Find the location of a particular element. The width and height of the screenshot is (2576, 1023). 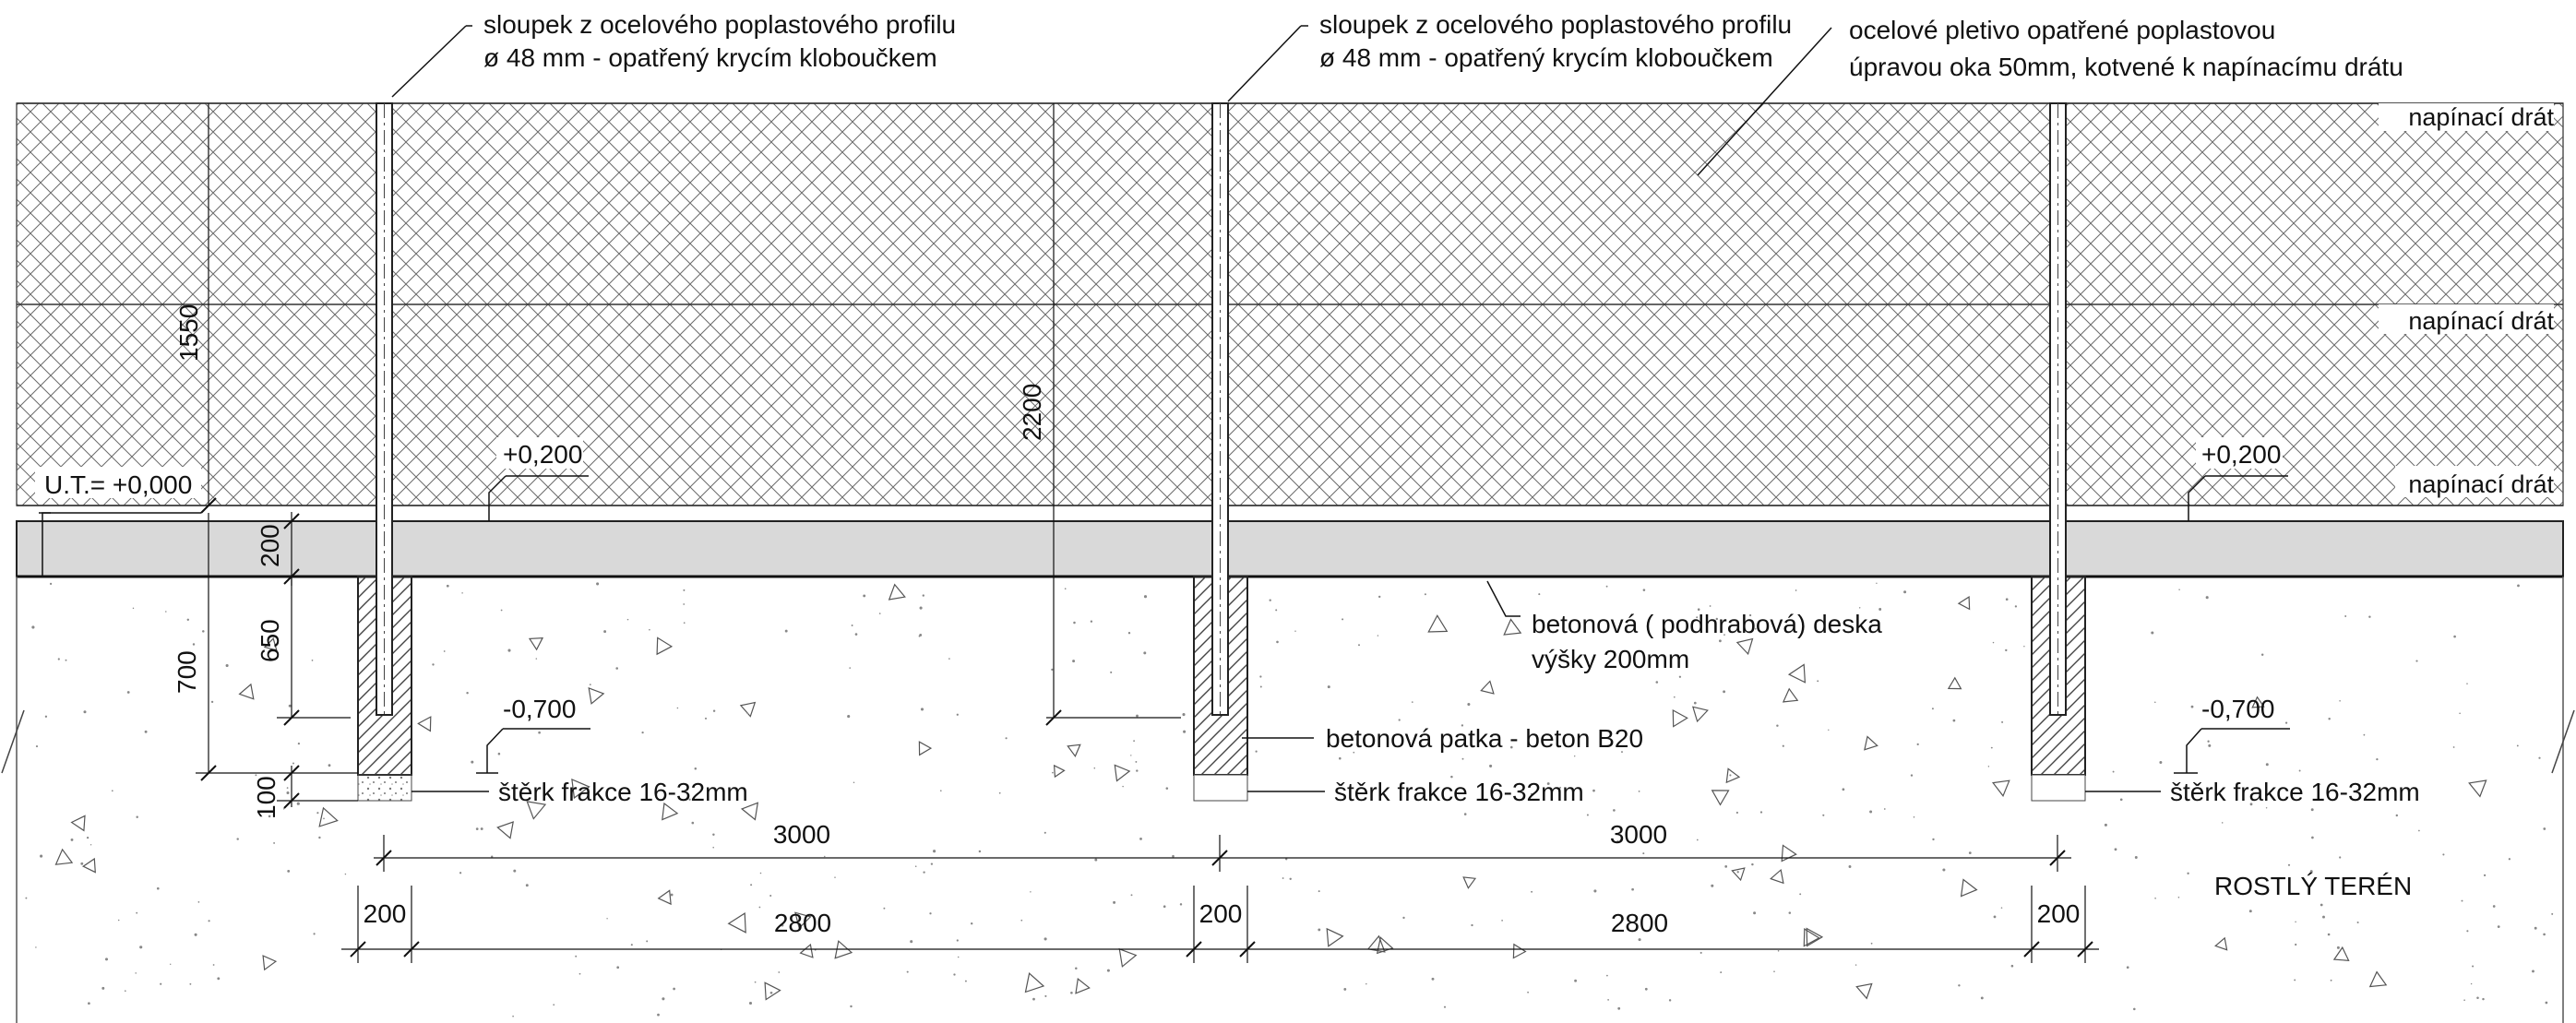

gravel-beds is located at coordinates (1221, 788).